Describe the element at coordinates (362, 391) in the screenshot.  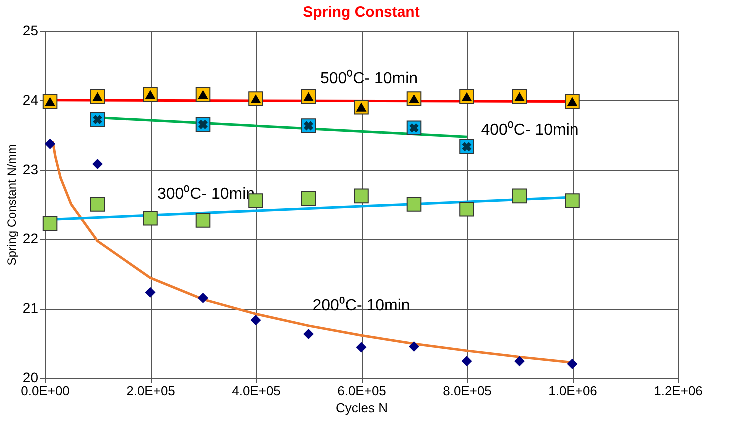
I see `x-tick-label: 6.0E+05` at that location.